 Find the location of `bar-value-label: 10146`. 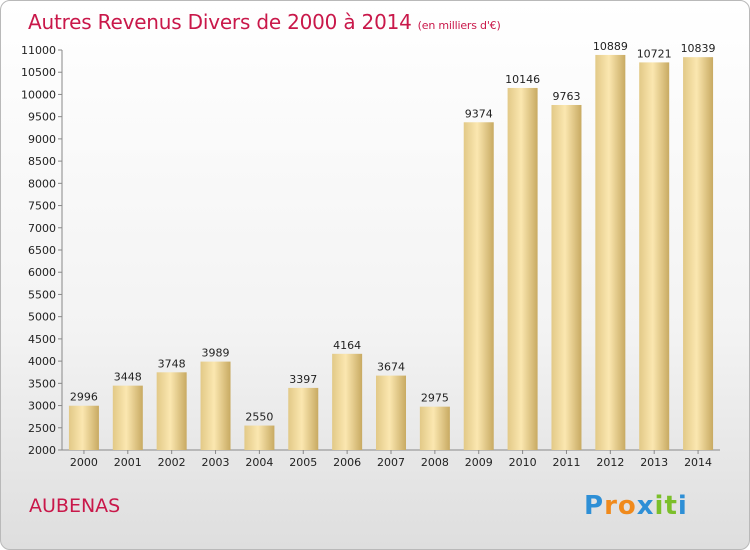

bar-value-label: 10146 is located at coordinates (522, 79).